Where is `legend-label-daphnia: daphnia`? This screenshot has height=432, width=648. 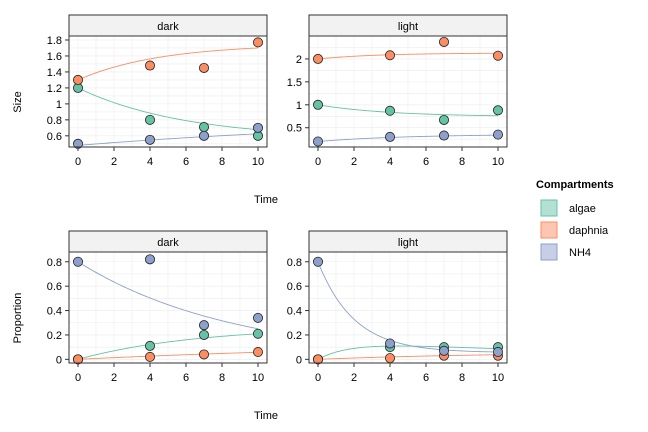 legend-label-daphnia: daphnia is located at coordinates (589, 231).